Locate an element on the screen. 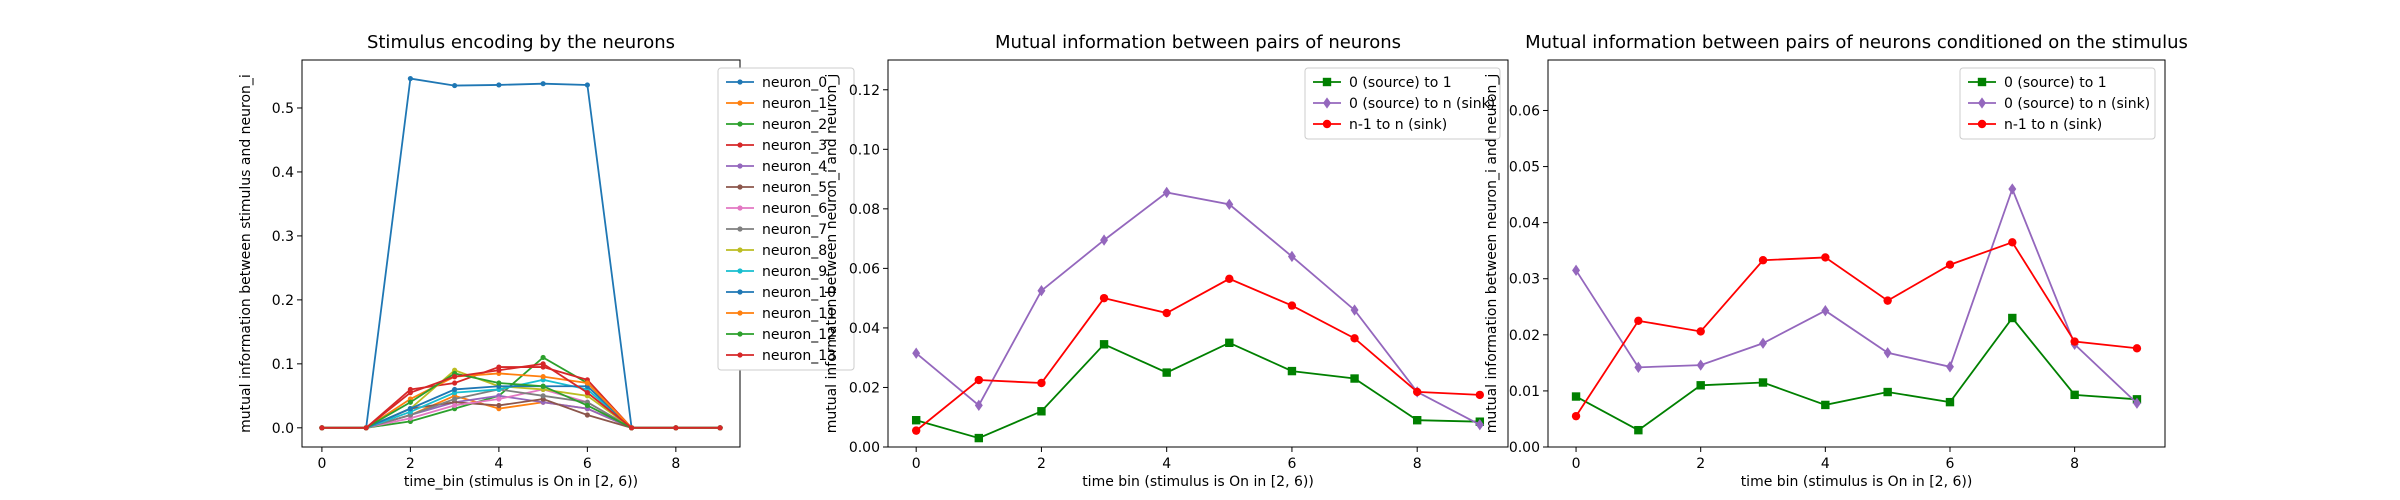 Image resolution: width=2400 pixels, height=500 pixels. legend-box is located at coordinates (786, 219).